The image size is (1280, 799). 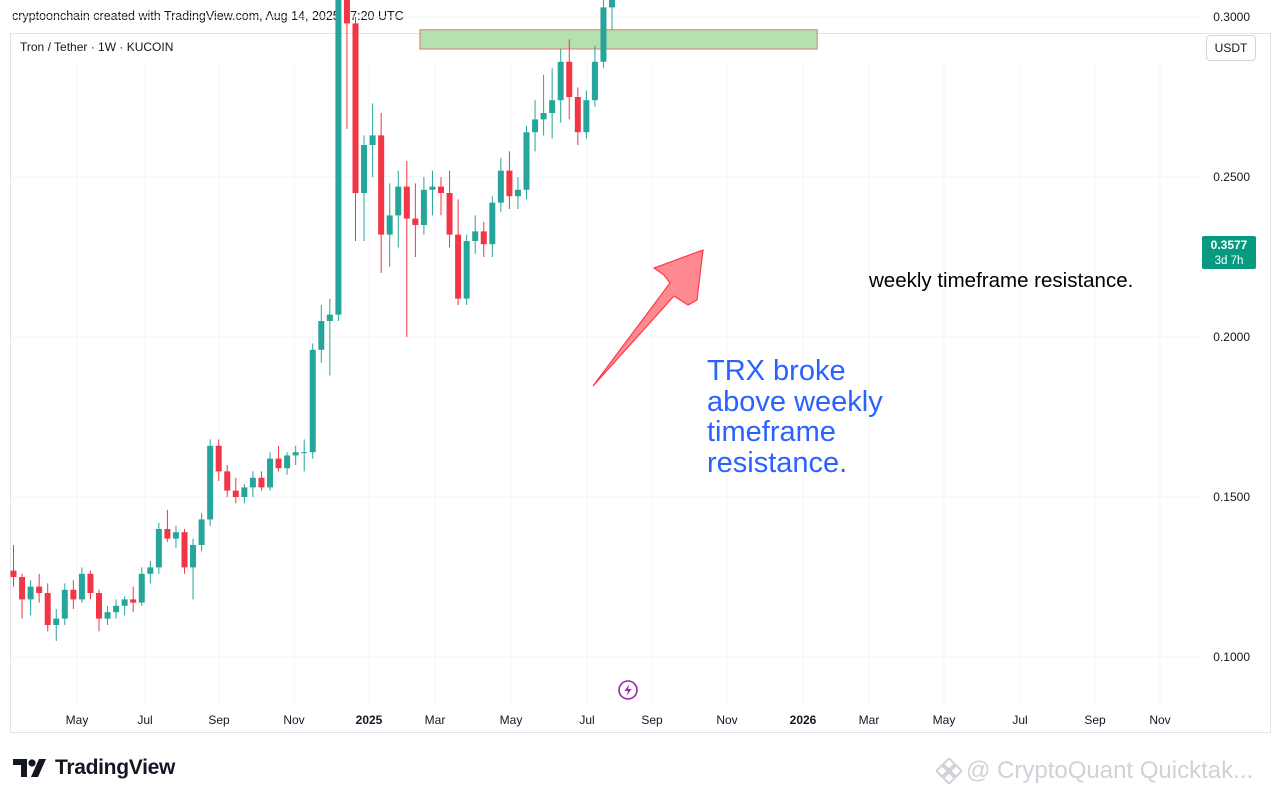 I want to click on last-price-tag: 0.3577 3d 7h, so click(x=1229, y=252).